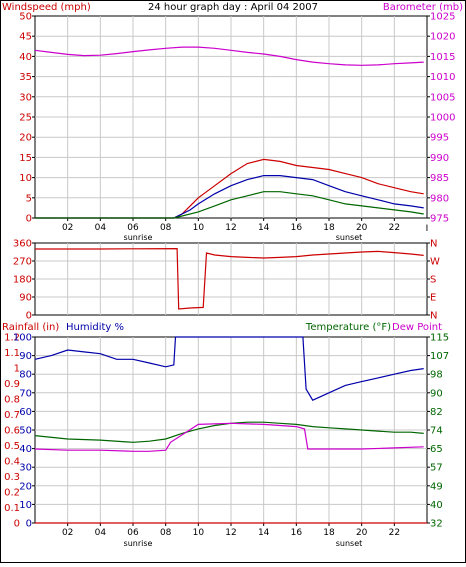  Describe the element at coordinates (12, 400) in the screenshot. I see `rain-tick-label: 0.8` at that location.